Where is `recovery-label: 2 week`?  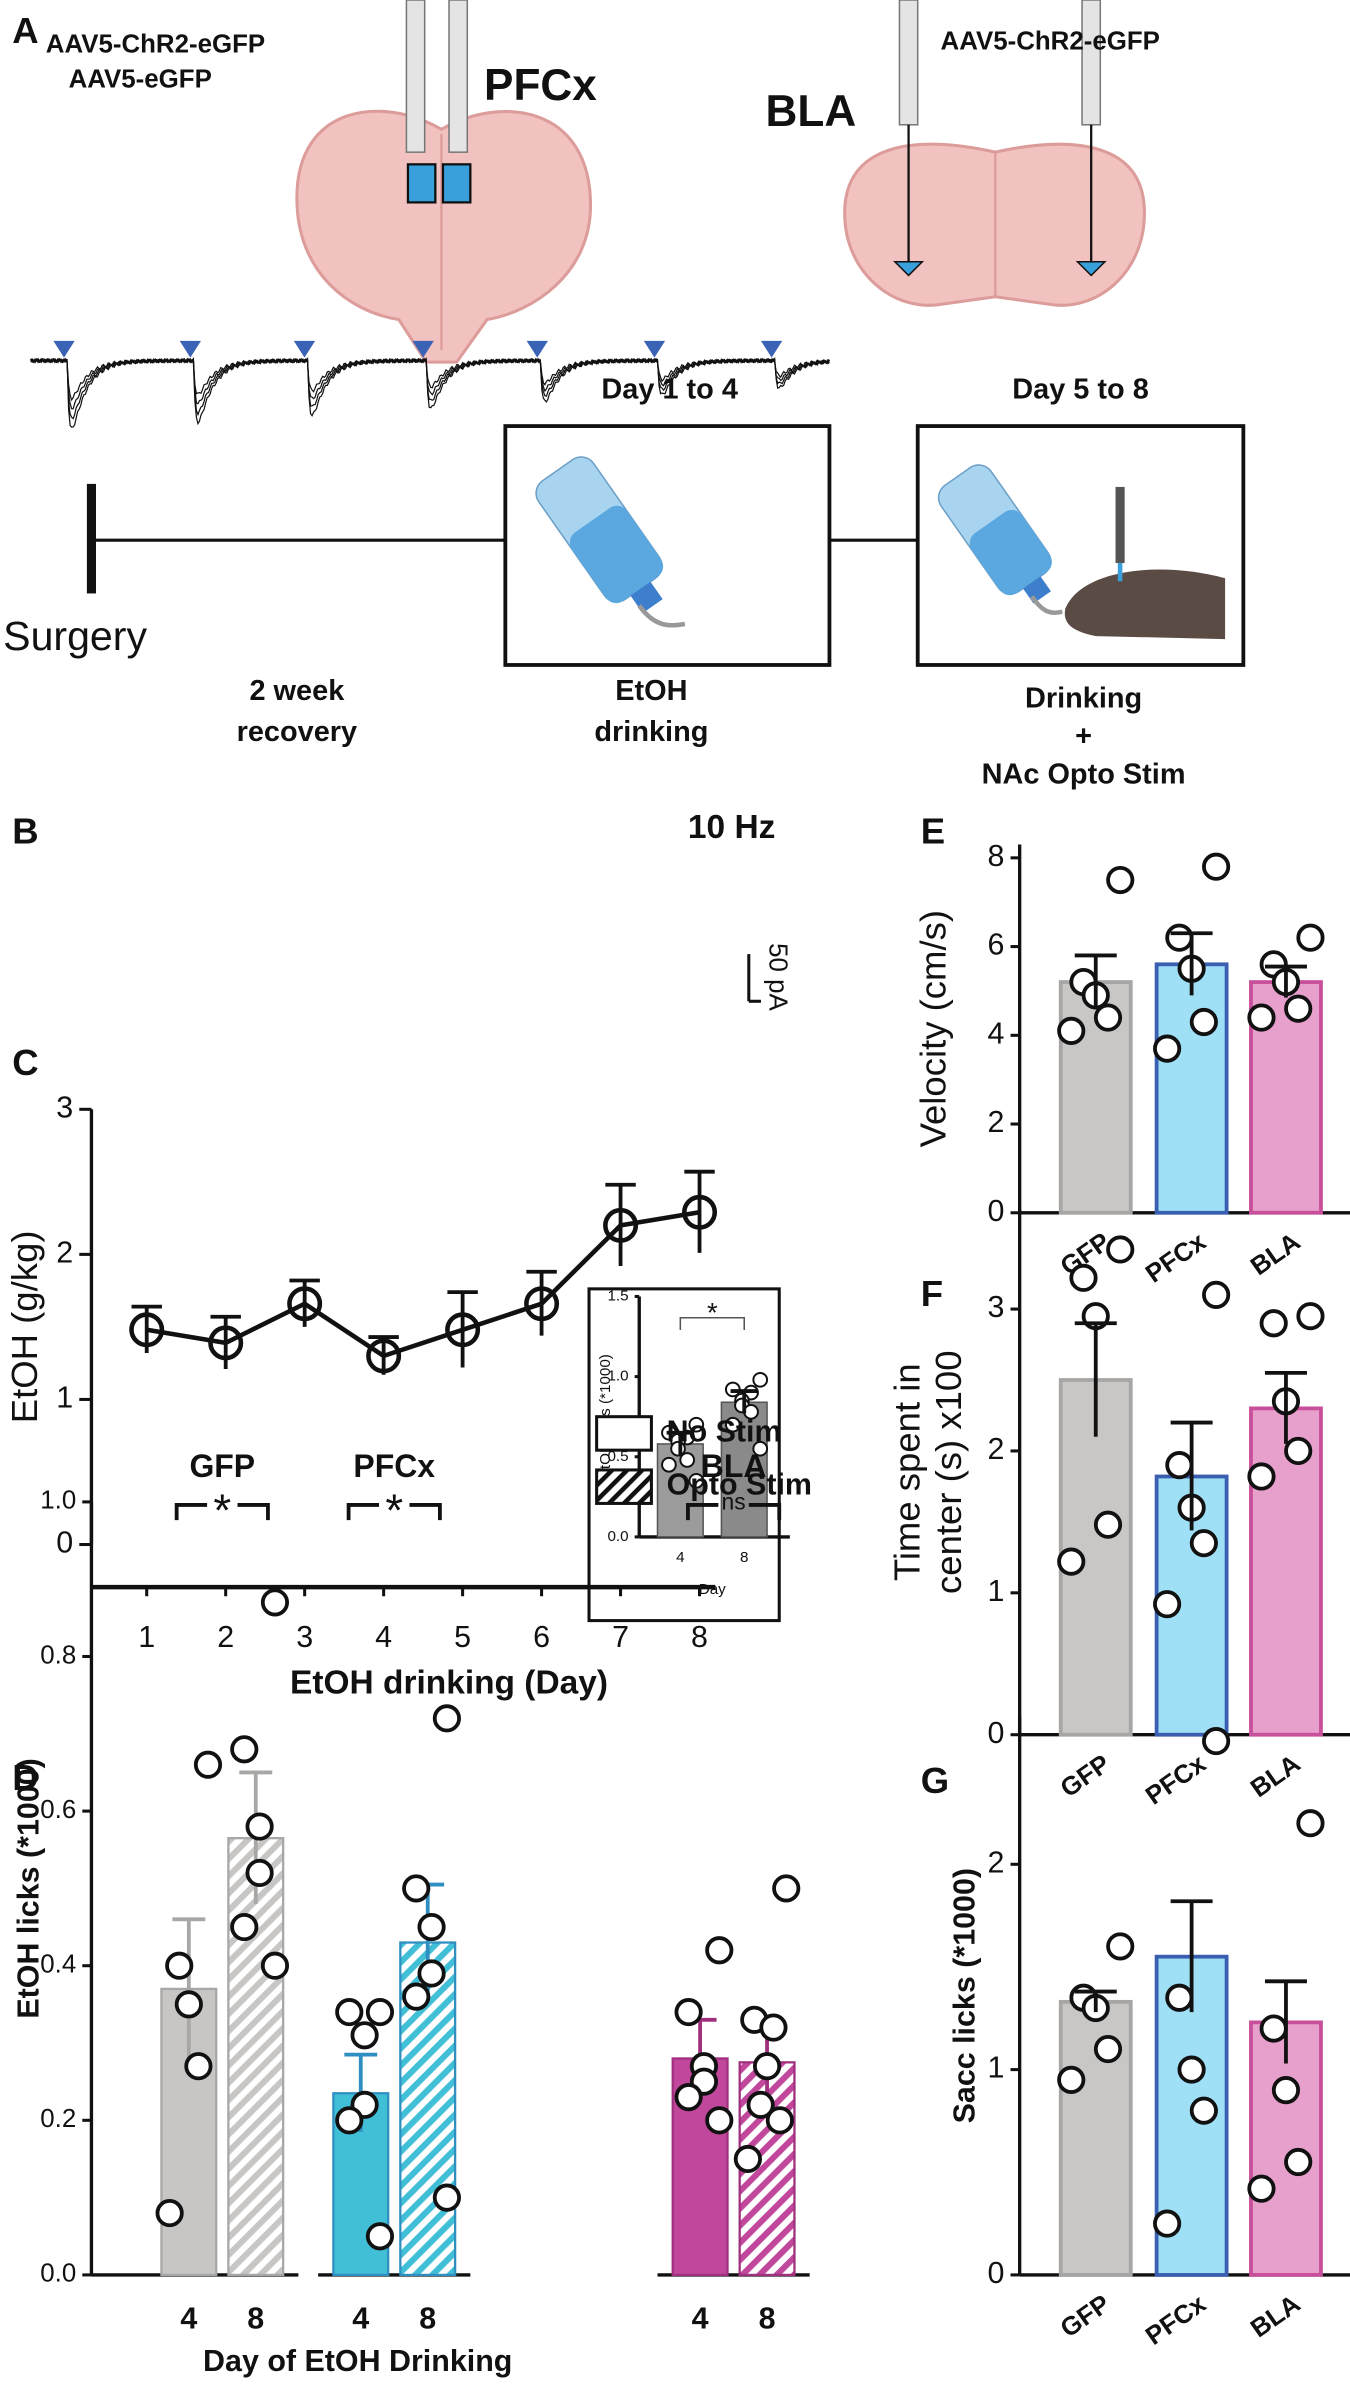
recovery-label: 2 week is located at coordinates (297, 691).